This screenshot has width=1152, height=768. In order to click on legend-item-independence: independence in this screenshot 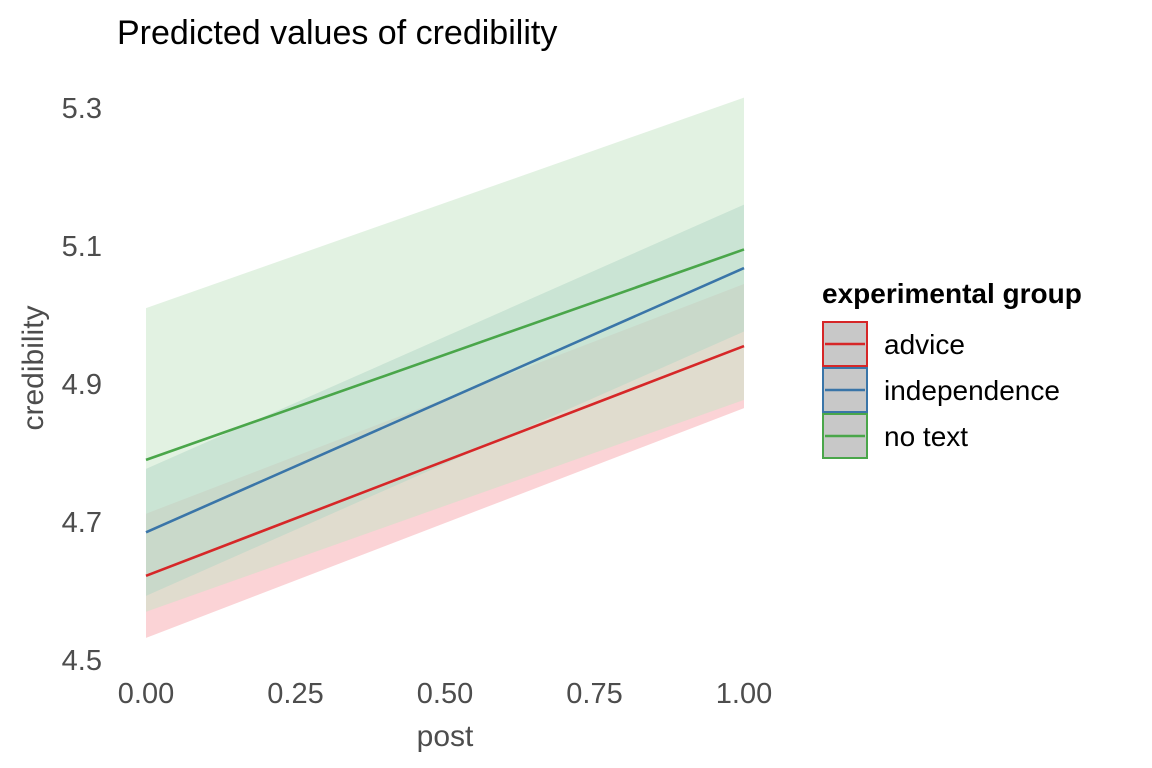, I will do `click(941, 390)`.